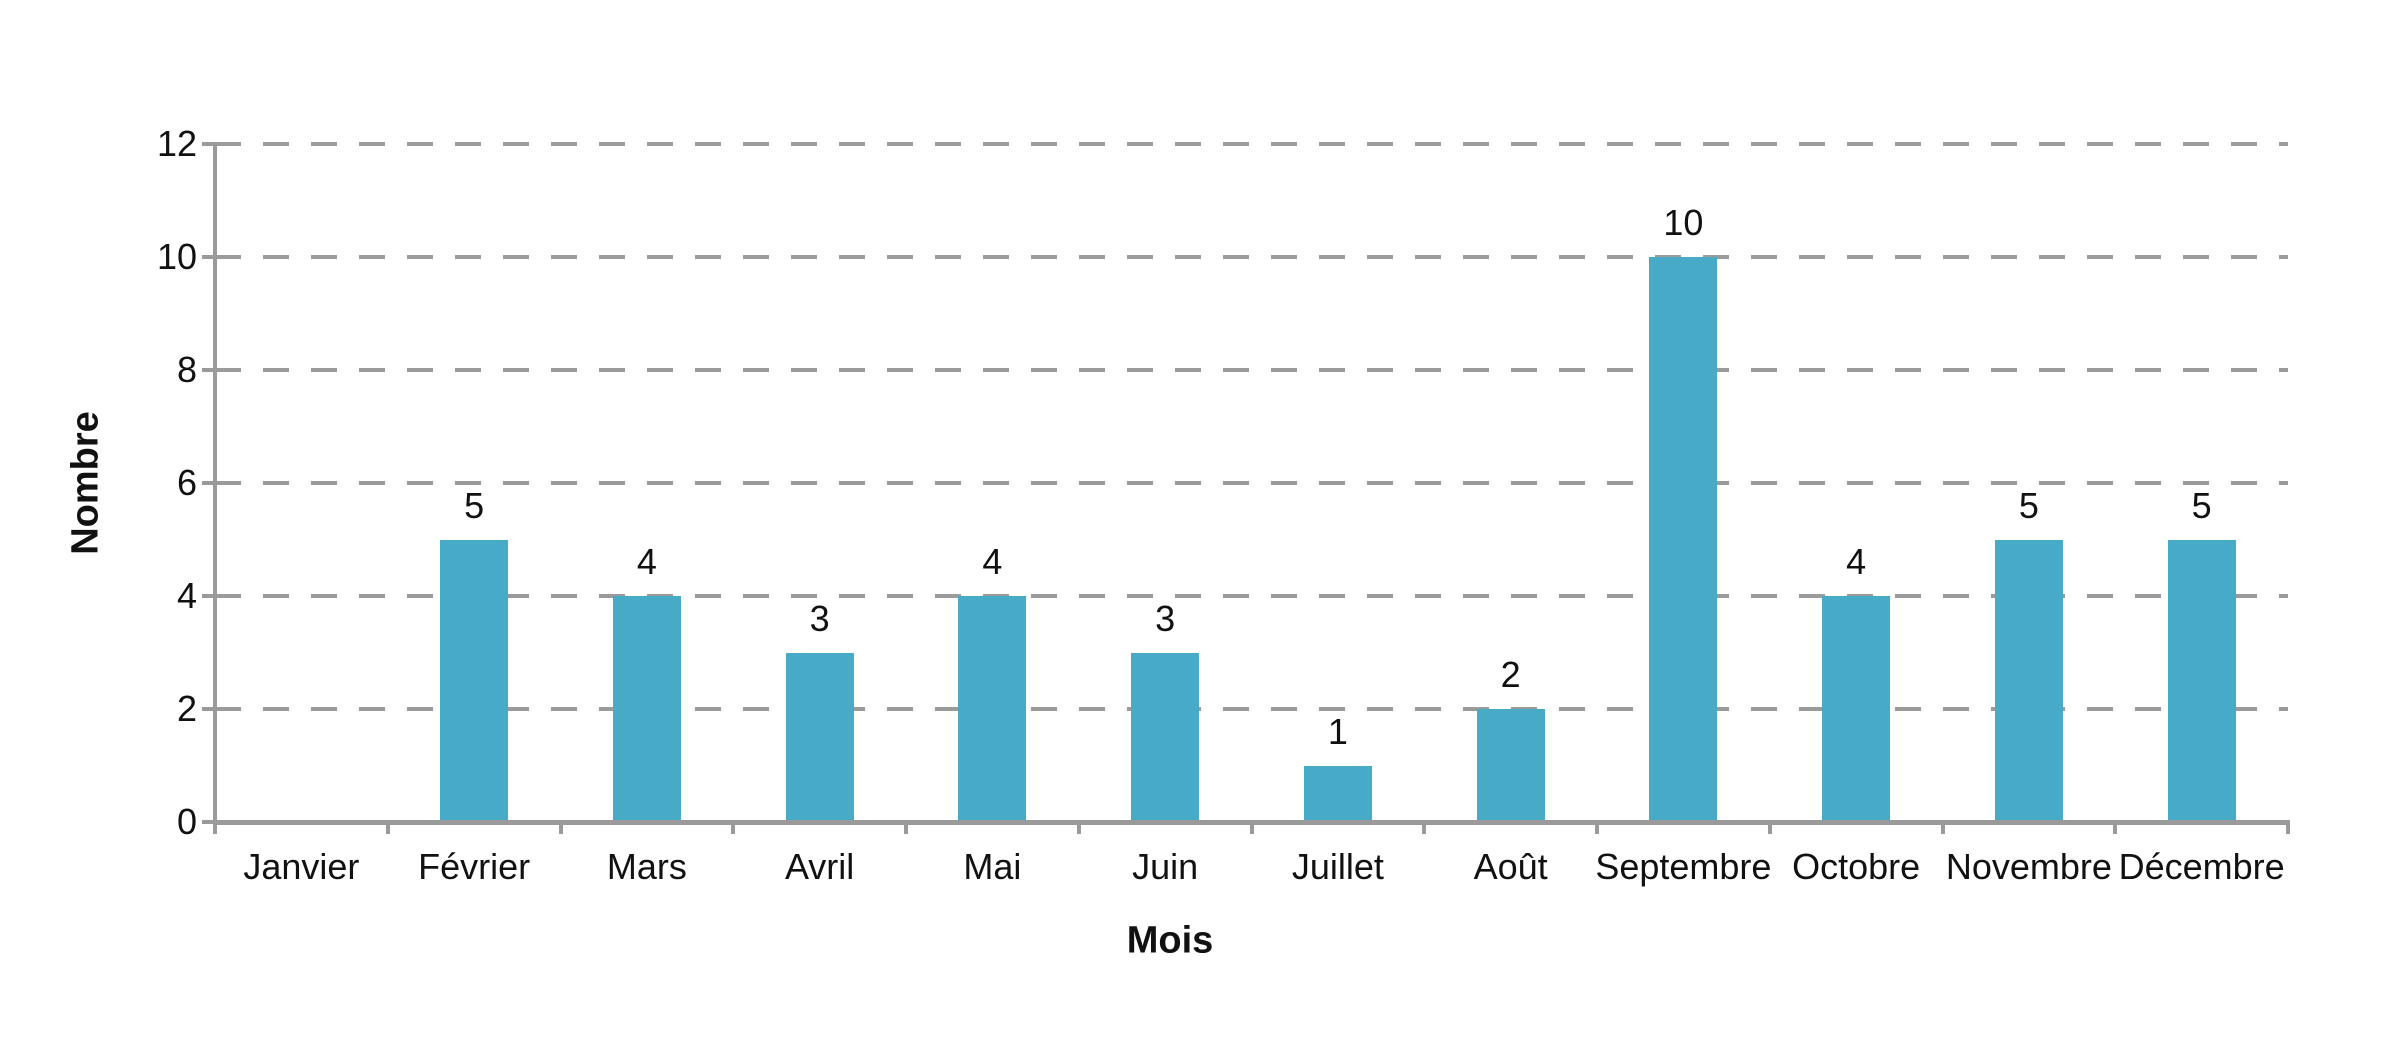 This screenshot has width=2390, height=1040. Describe the element at coordinates (2028, 679) in the screenshot. I see `bar-novembre` at that location.